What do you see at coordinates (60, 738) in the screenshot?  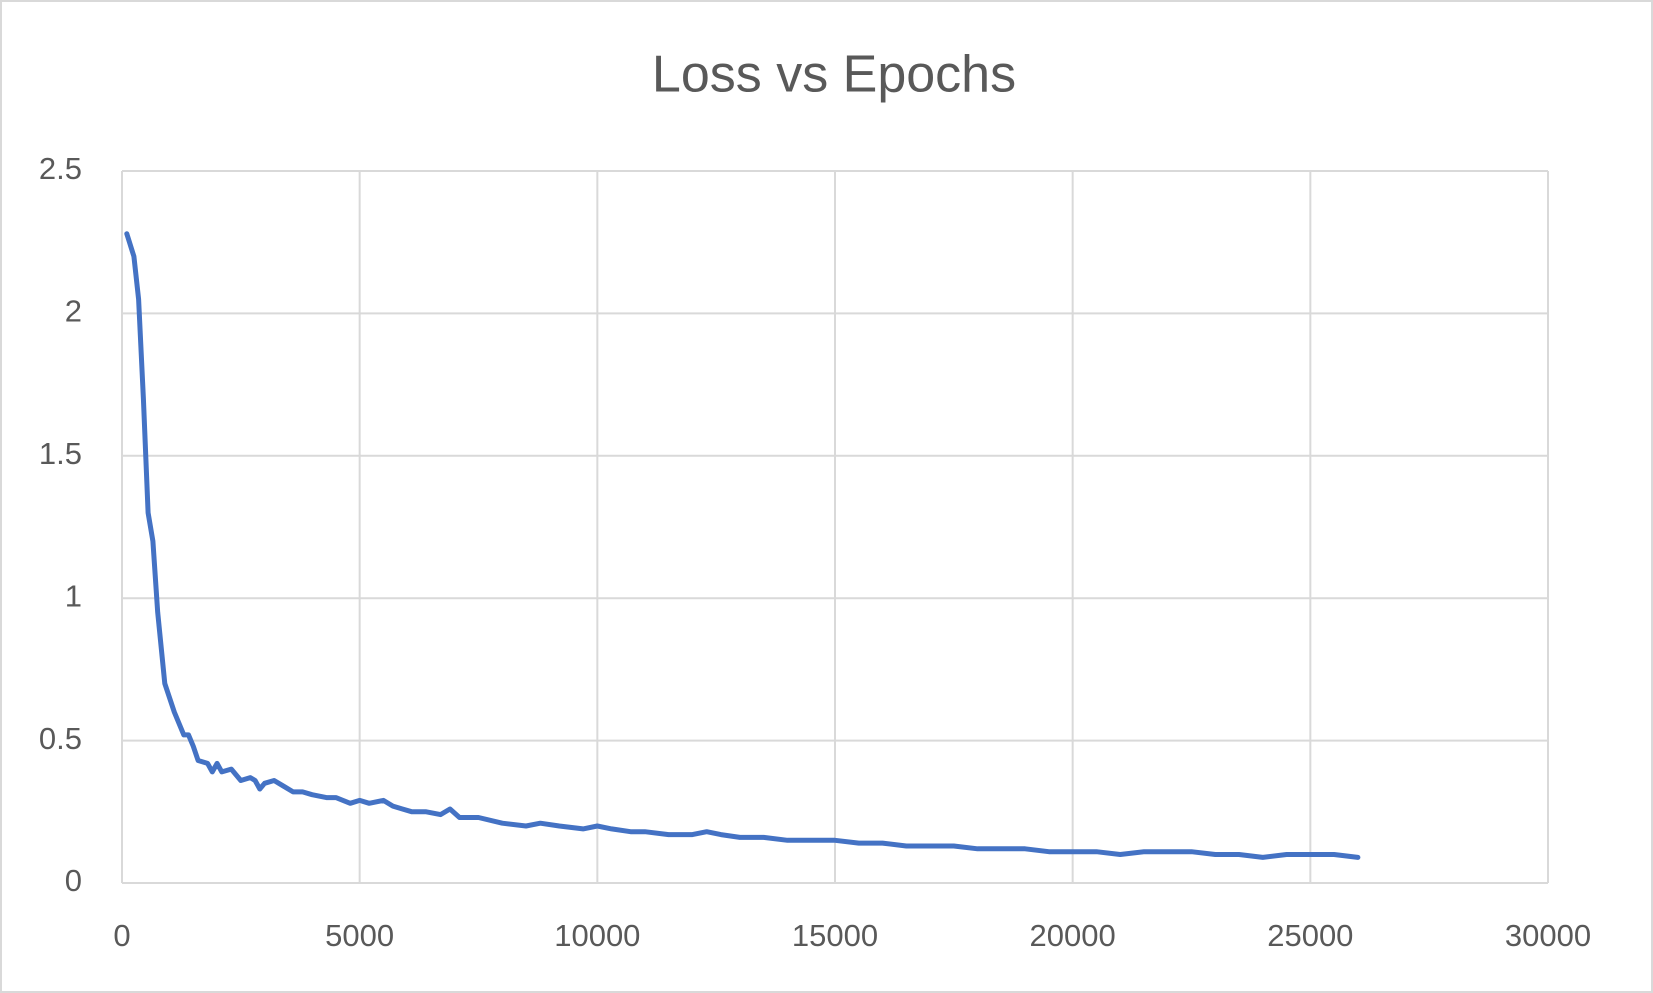 I see `y-tick-label: 0.5` at bounding box center [60, 738].